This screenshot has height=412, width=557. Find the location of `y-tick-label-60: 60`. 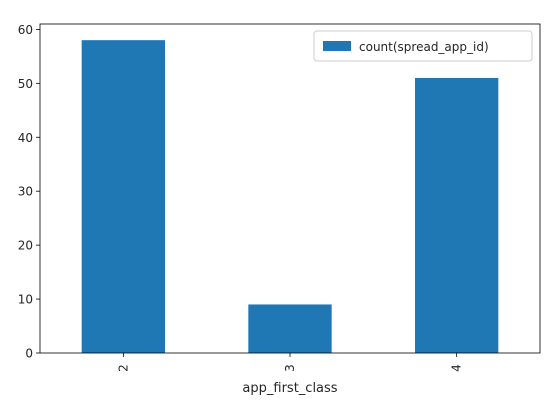

y-tick-label-60: 60 is located at coordinates (25, 30).